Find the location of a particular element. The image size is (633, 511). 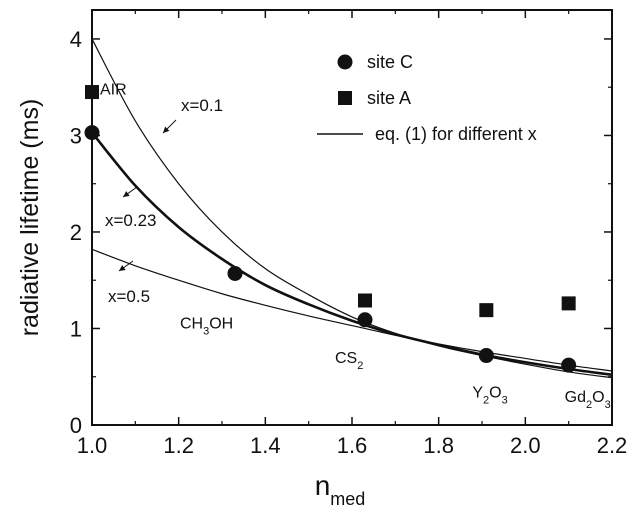

sample-label: Y2O3 is located at coordinates (489, 396).